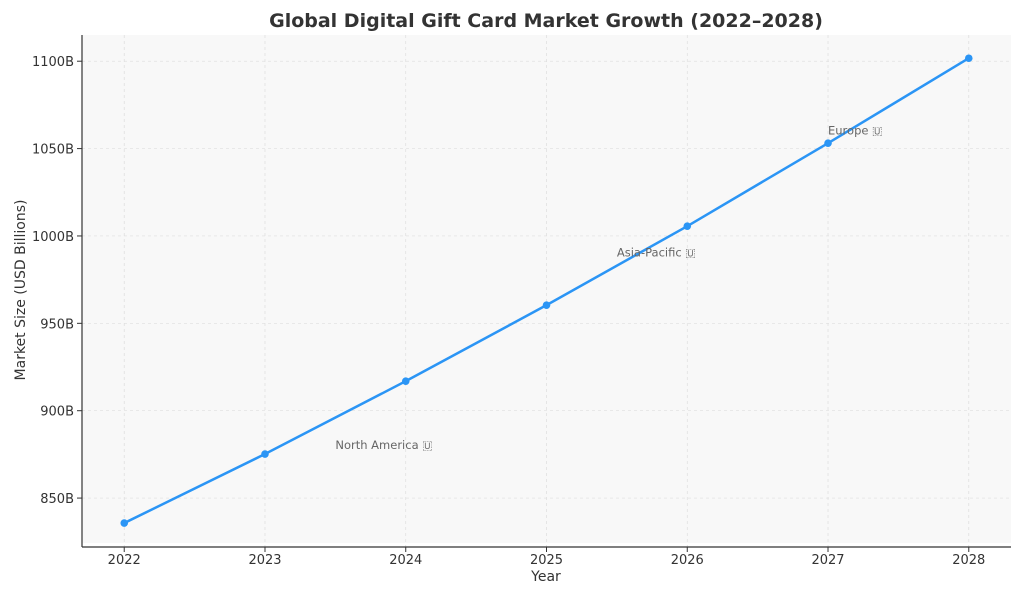 This screenshot has height=597, width=1024. Describe the element at coordinates (53, 150) in the screenshot. I see `y-tick-label: 1050B` at that location.